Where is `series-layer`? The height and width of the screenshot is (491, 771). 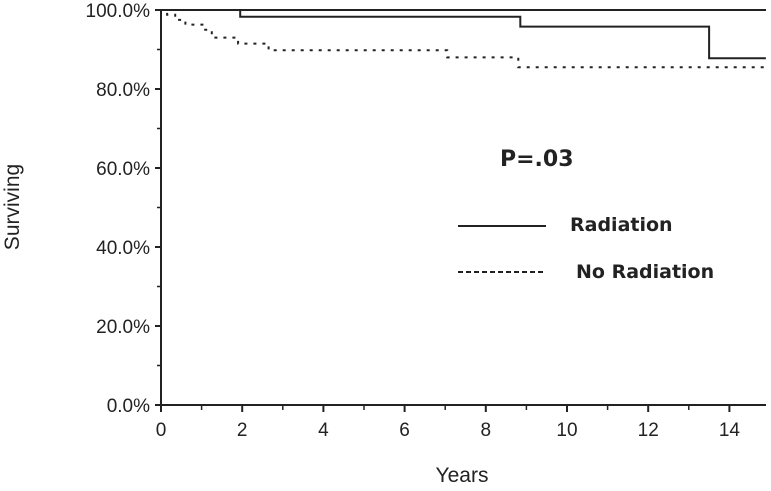 series-layer is located at coordinates (463, 39).